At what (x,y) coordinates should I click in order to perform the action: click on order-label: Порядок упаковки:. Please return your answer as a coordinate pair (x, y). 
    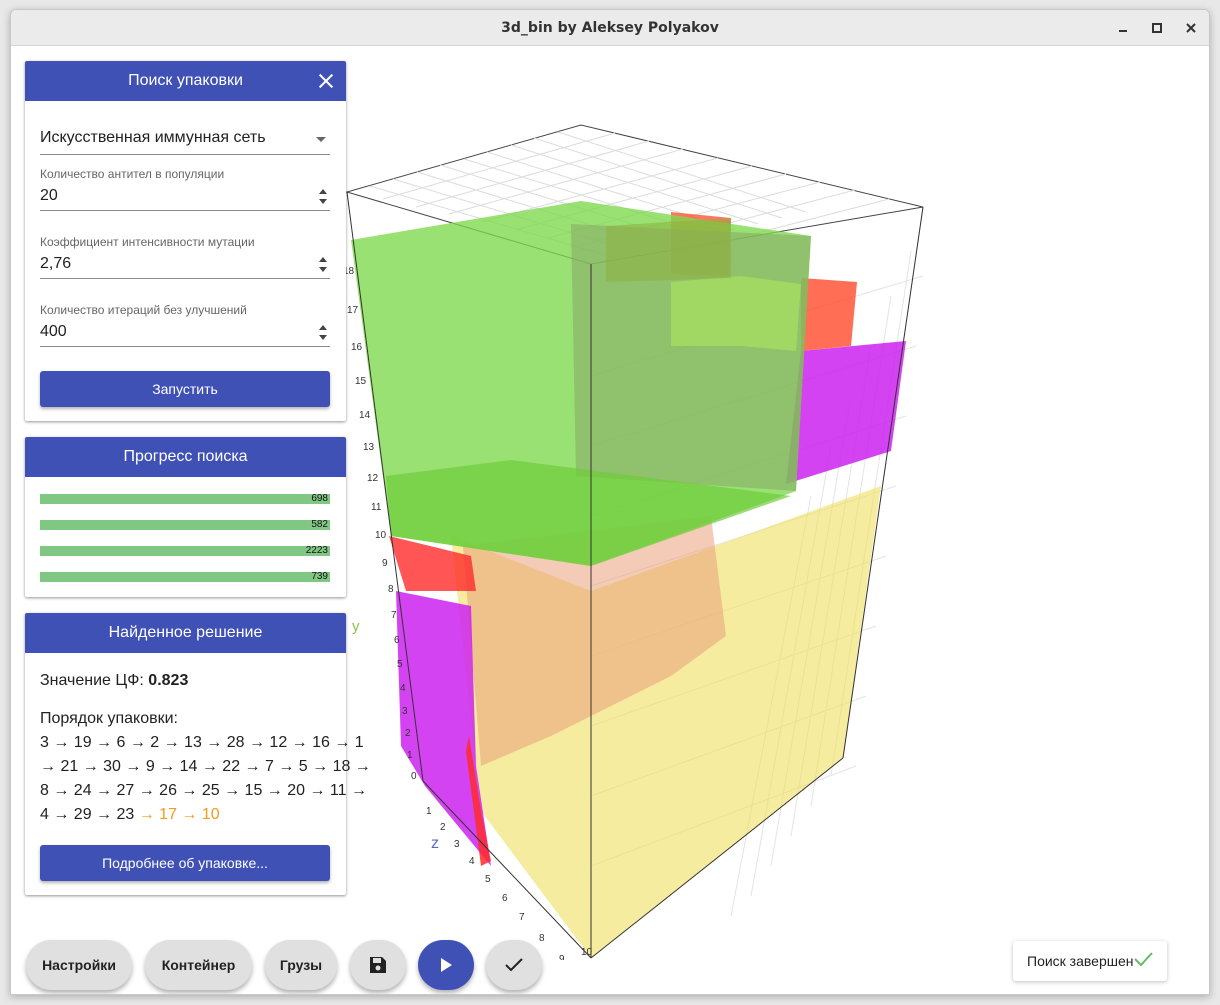
    Looking at the image, I should click on (109, 718).